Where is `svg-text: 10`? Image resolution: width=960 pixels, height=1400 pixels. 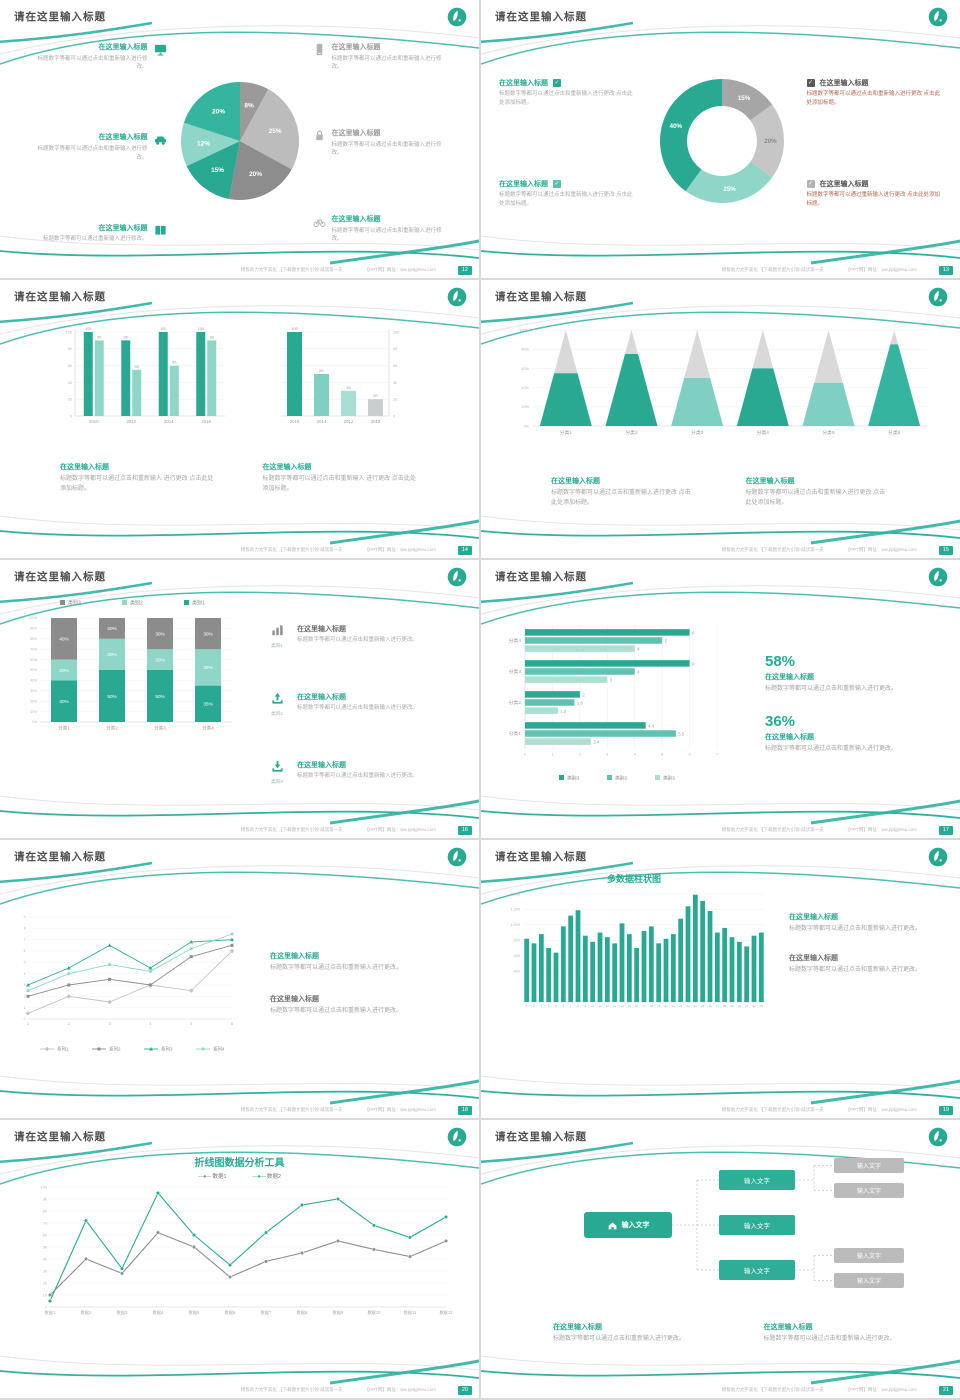 svg-text: 10 is located at coordinates (593, 1006).